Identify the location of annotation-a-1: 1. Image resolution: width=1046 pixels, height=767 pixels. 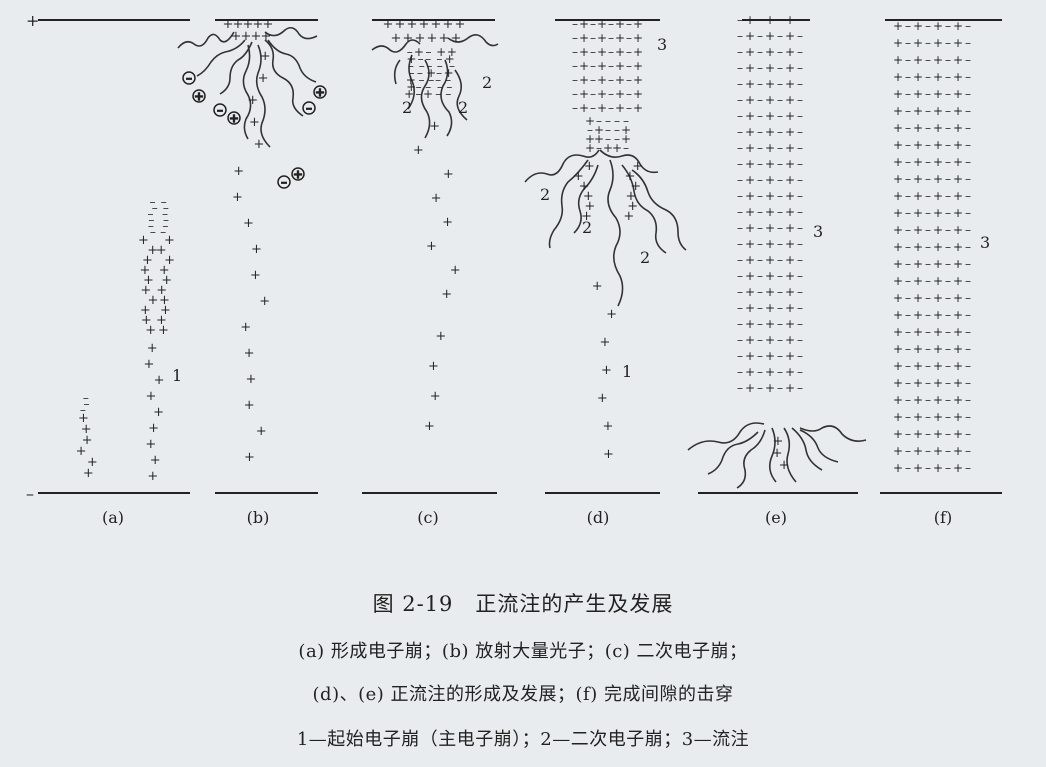
(177, 375).